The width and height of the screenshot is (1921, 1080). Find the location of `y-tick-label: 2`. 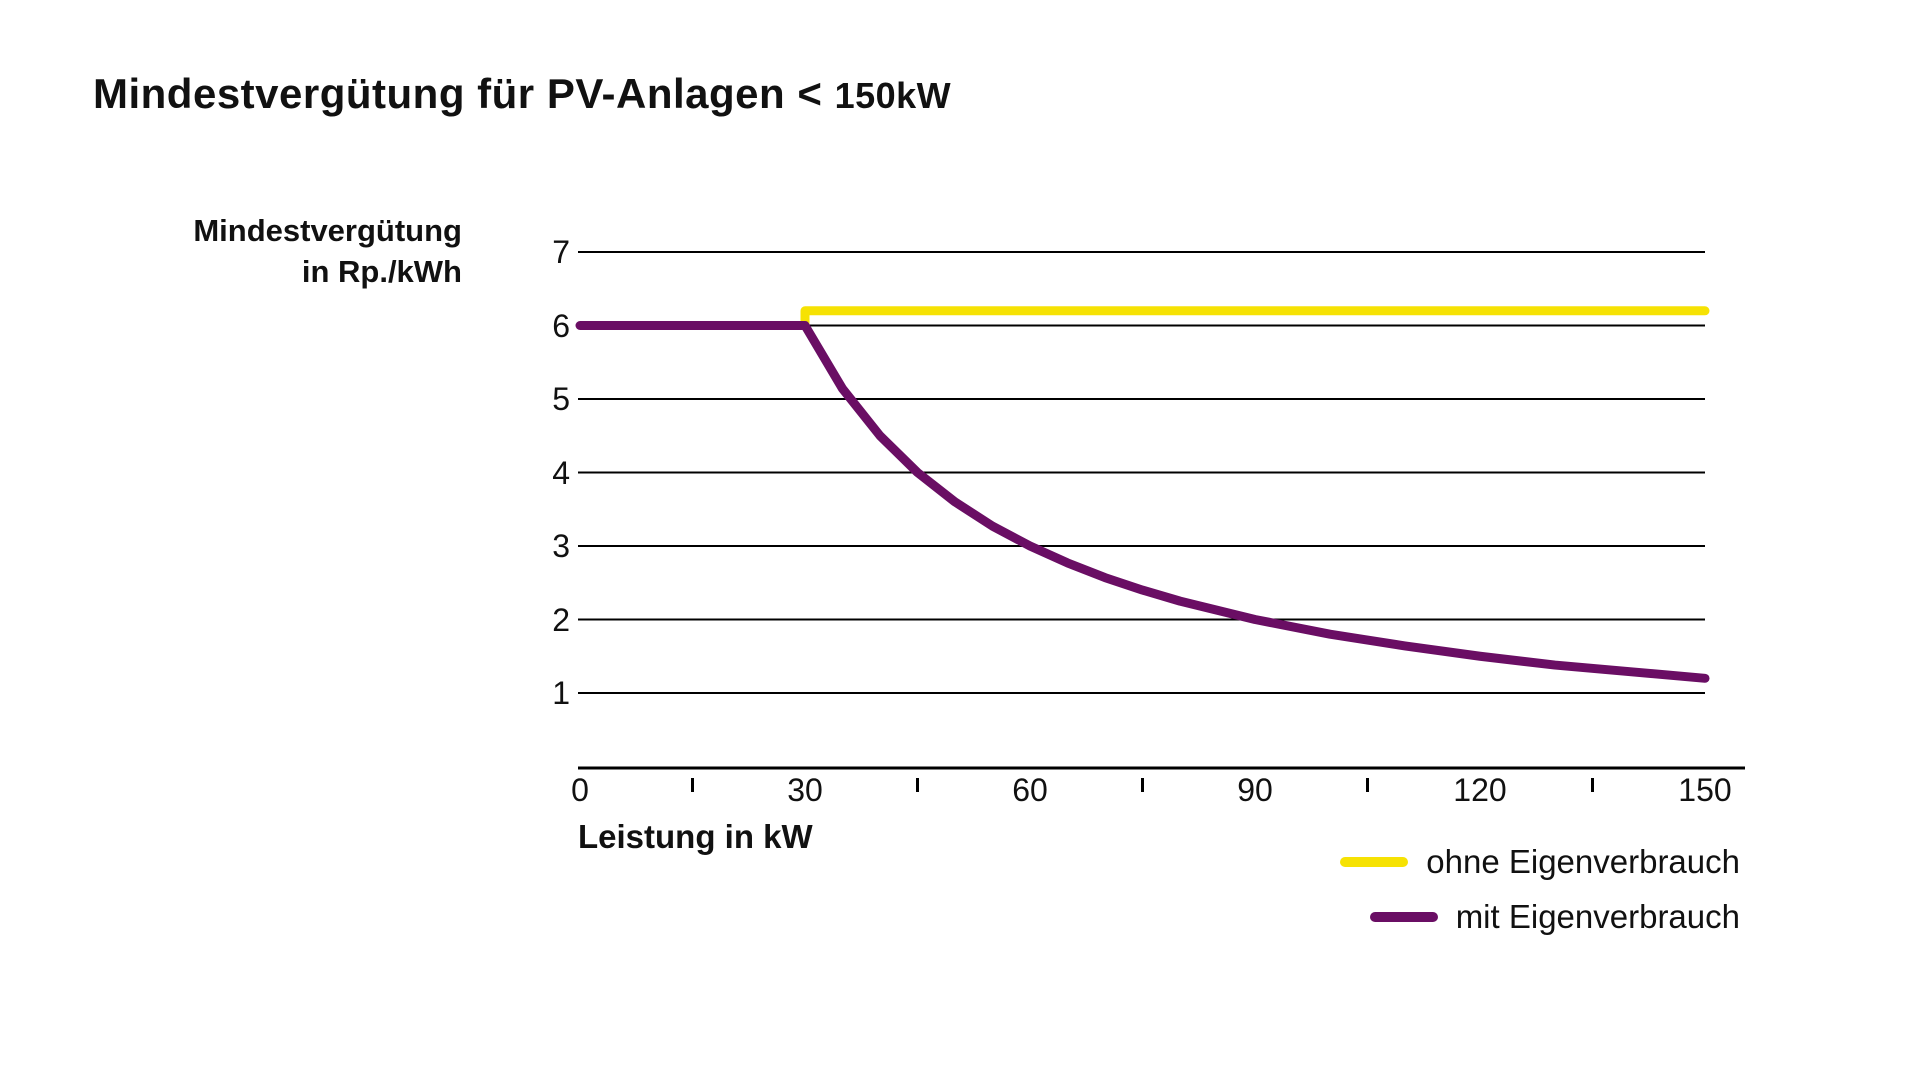

y-tick-label: 2 is located at coordinates (561, 619).